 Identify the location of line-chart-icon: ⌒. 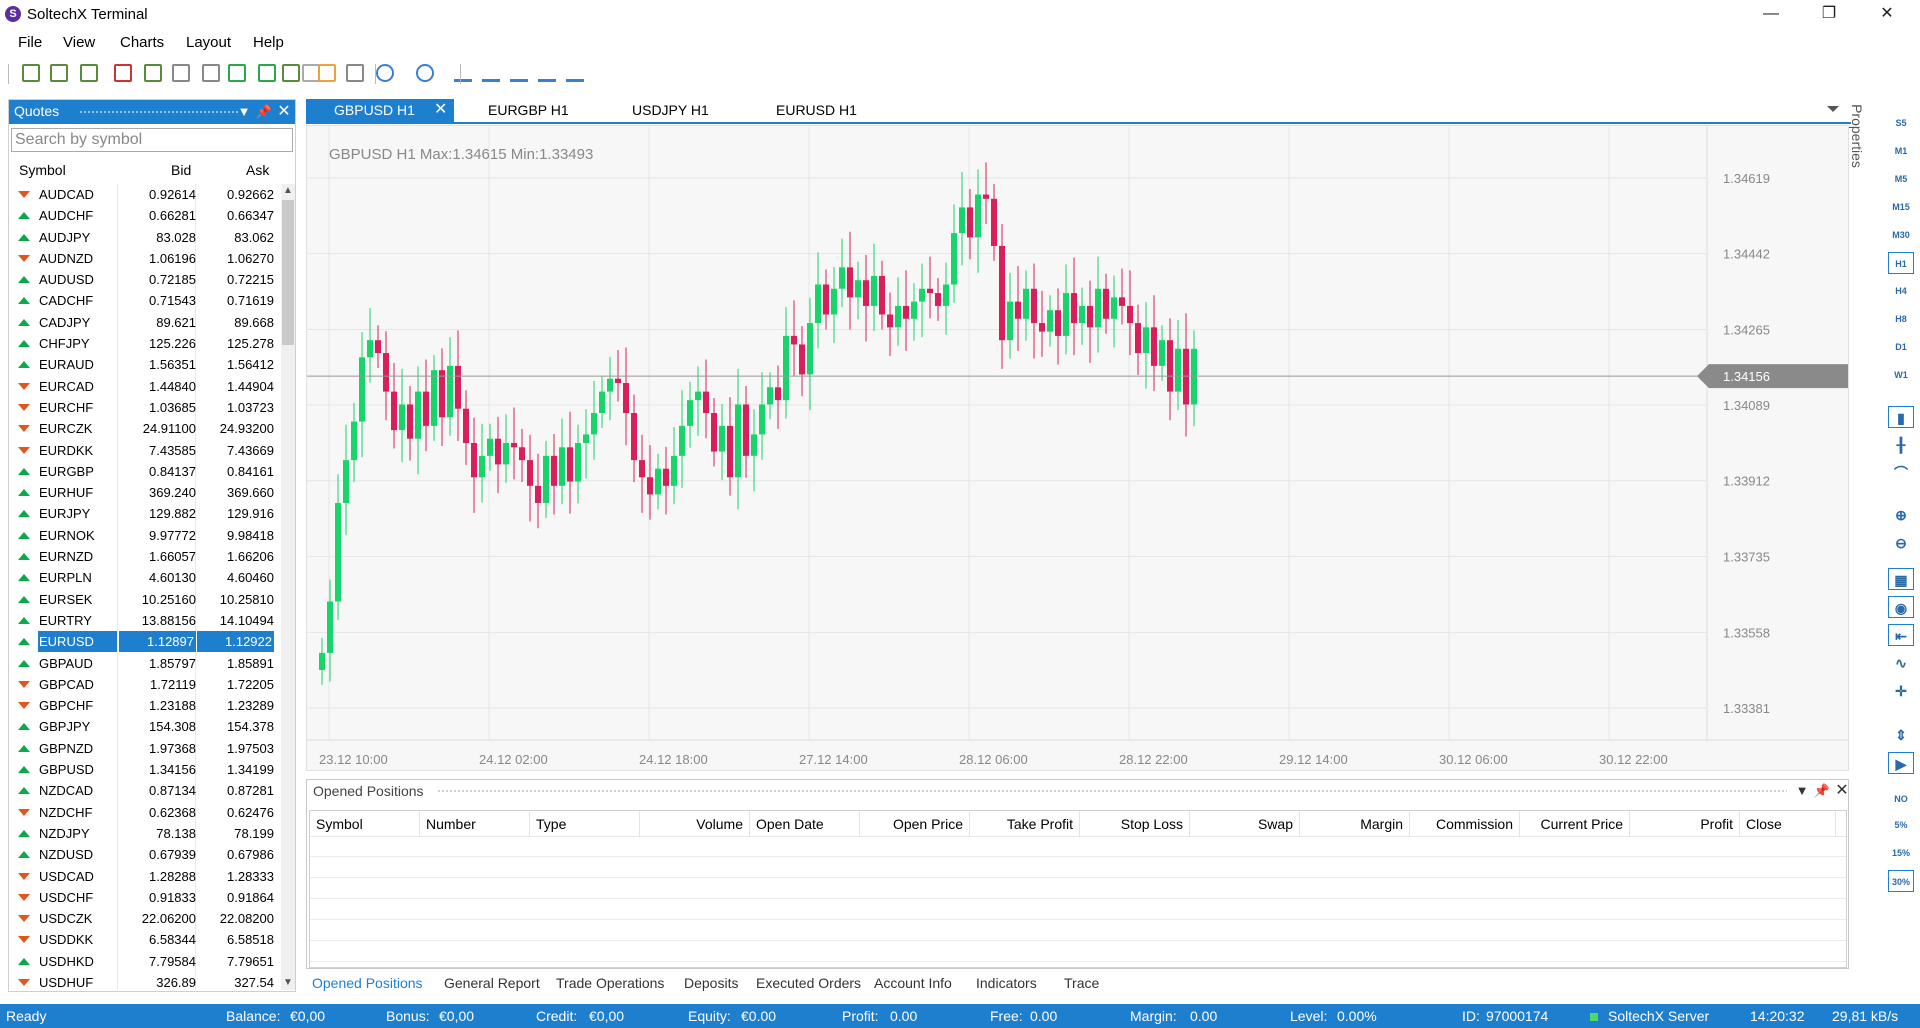
(1901, 473).